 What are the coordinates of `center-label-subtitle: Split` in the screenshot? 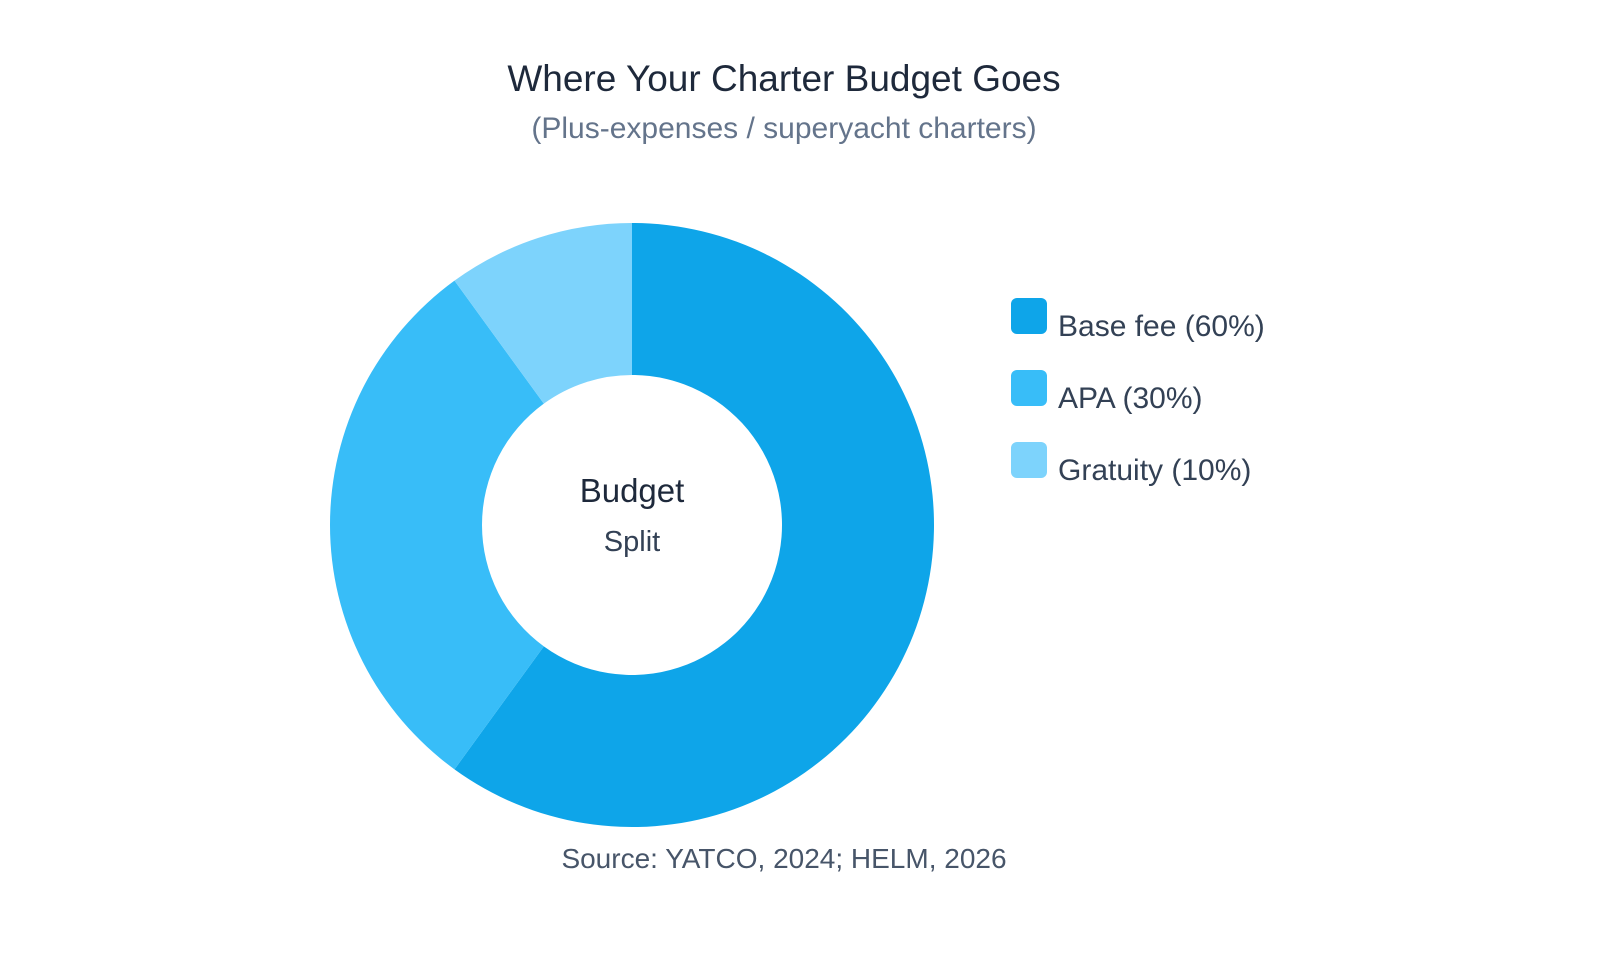 It's located at (632, 542).